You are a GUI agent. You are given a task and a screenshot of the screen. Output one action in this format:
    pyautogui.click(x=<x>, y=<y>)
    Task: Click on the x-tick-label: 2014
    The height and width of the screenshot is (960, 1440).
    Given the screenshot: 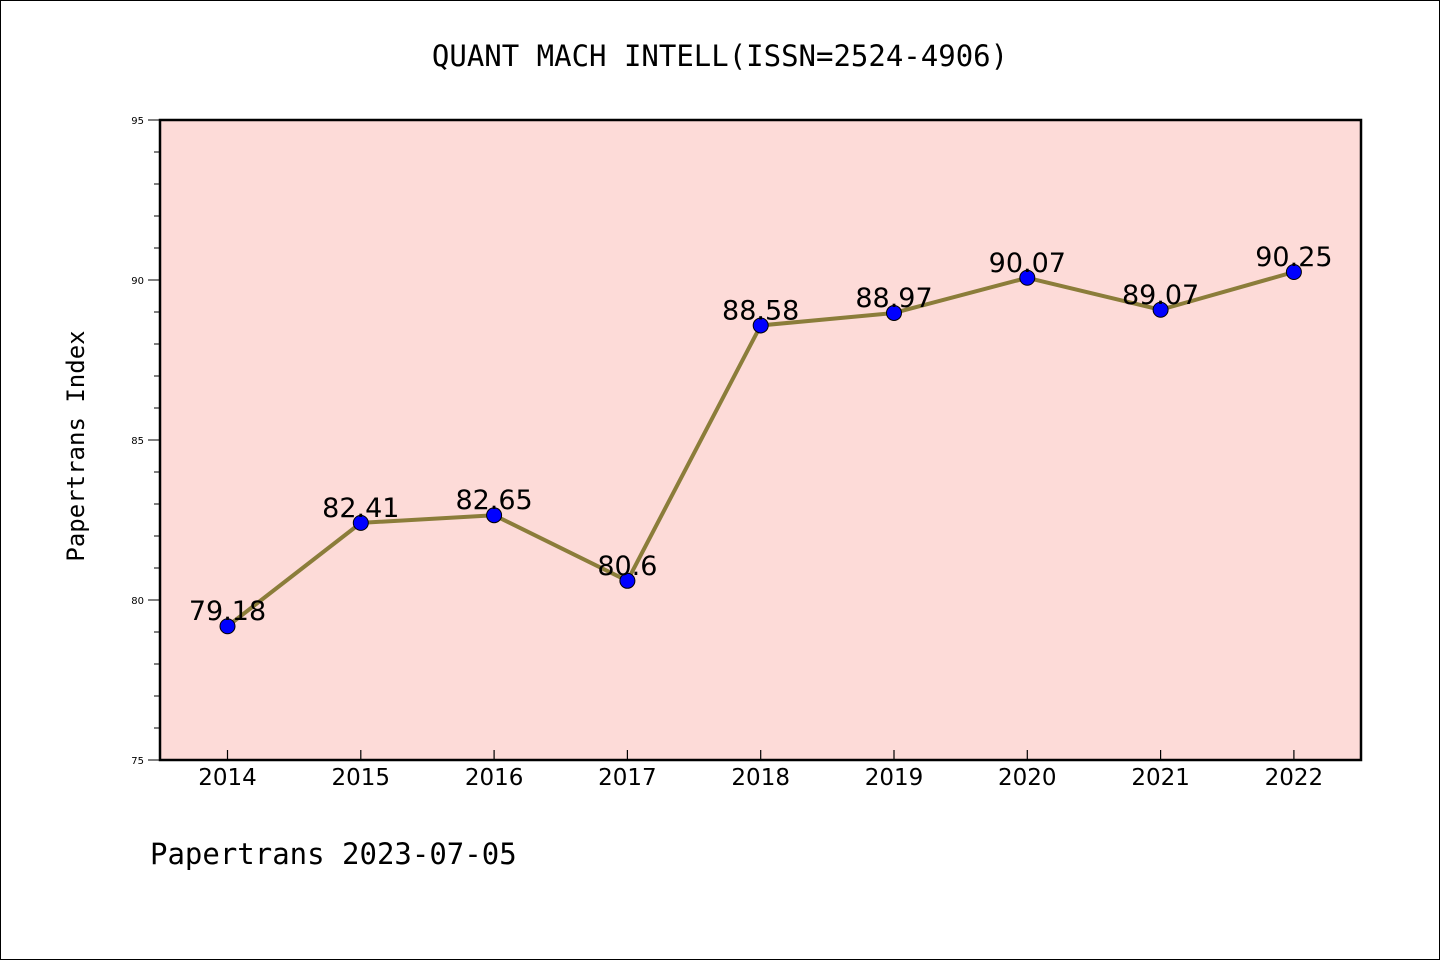 What is the action you would take?
    pyautogui.click(x=227, y=778)
    